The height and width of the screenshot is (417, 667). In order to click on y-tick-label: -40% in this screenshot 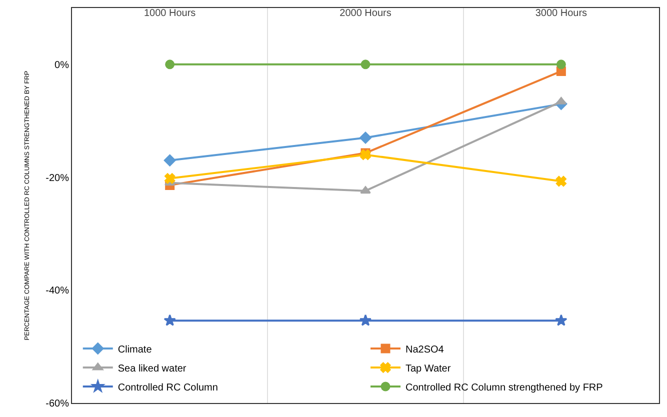, I will do `click(58, 291)`.